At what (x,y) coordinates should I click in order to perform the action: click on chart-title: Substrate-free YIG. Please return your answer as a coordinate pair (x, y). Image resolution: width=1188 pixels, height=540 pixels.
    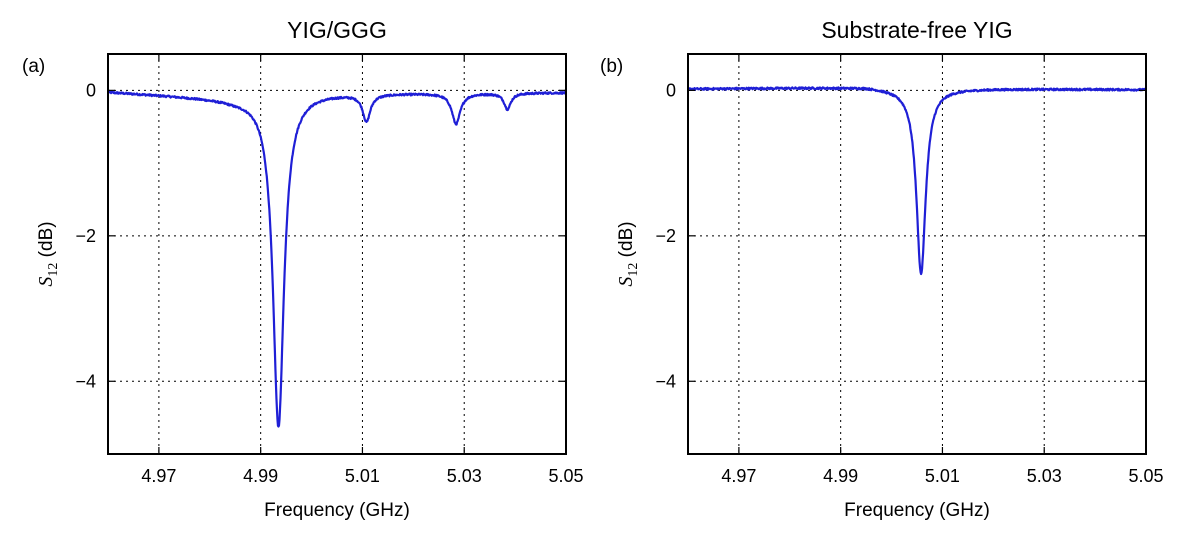
    Looking at the image, I should click on (916, 30).